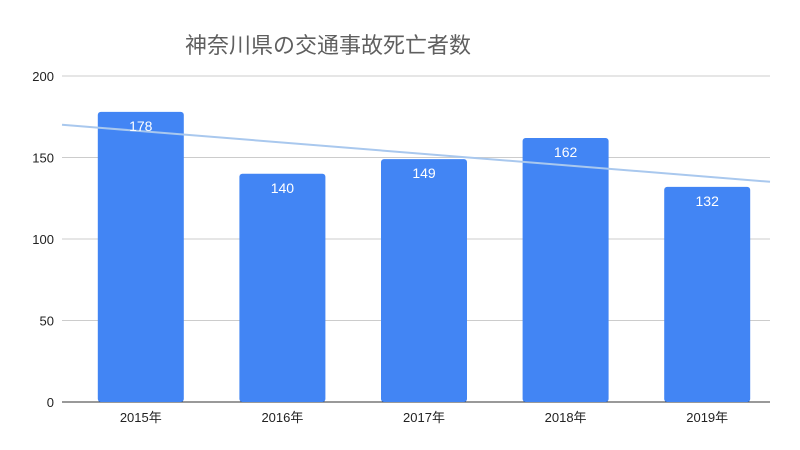  Describe the element at coordinates (47, 321) in the screenshot. I see `y-tick-label: 50` at that location.